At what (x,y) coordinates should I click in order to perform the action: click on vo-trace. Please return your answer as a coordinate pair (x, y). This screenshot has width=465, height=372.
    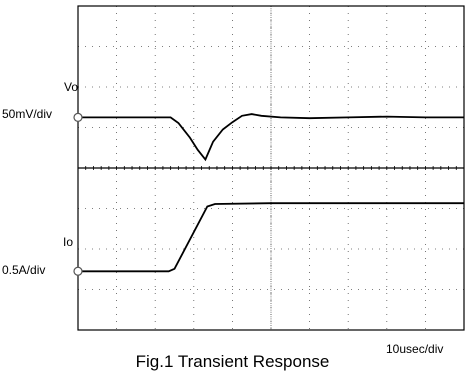
    Looking at the image, I should click on (271, 137).